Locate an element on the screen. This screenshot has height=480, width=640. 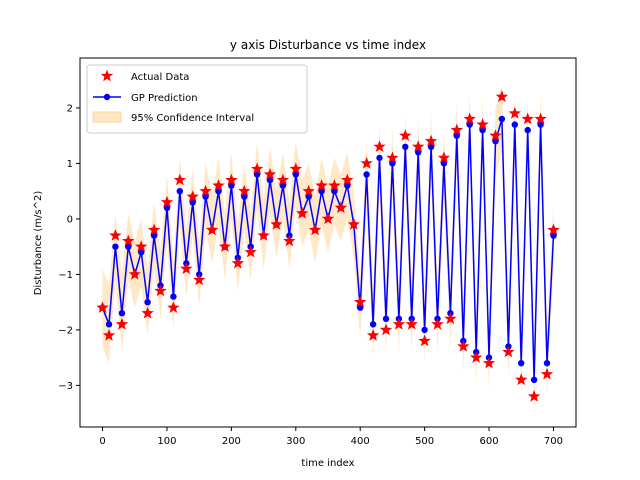
x-tick-label: 200 is located at coordinates (231, 441).